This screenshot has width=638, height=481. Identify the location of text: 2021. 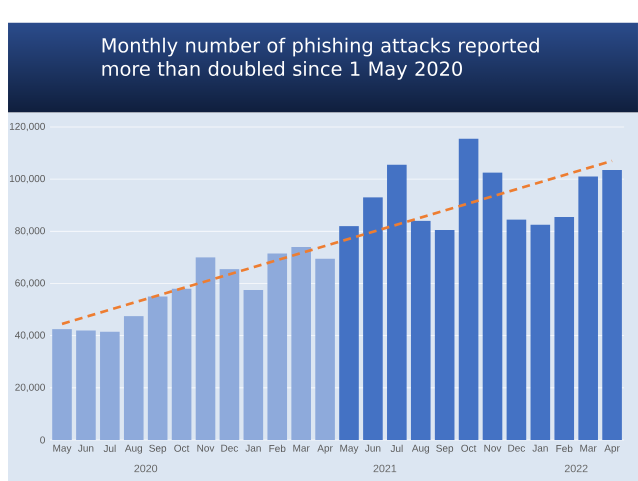
(385, 468).